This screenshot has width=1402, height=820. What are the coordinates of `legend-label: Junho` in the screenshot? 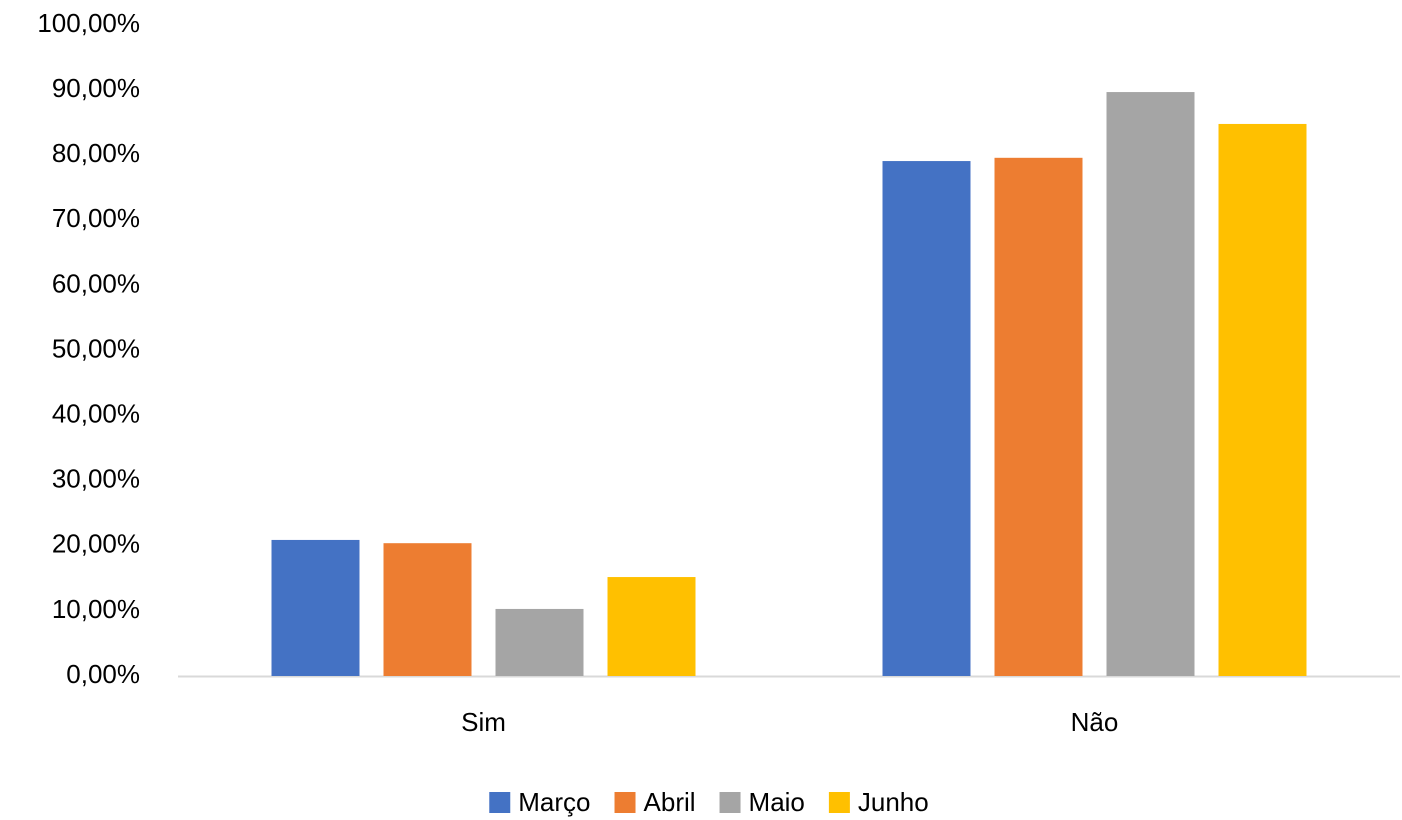 It's located at (893, 802).